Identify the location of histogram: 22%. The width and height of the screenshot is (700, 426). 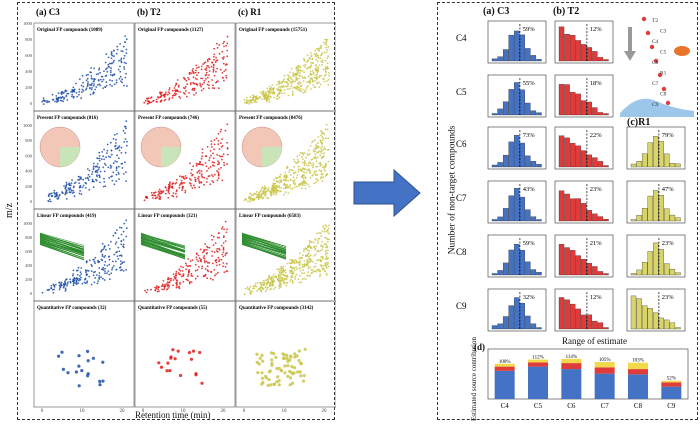
(584, 148).